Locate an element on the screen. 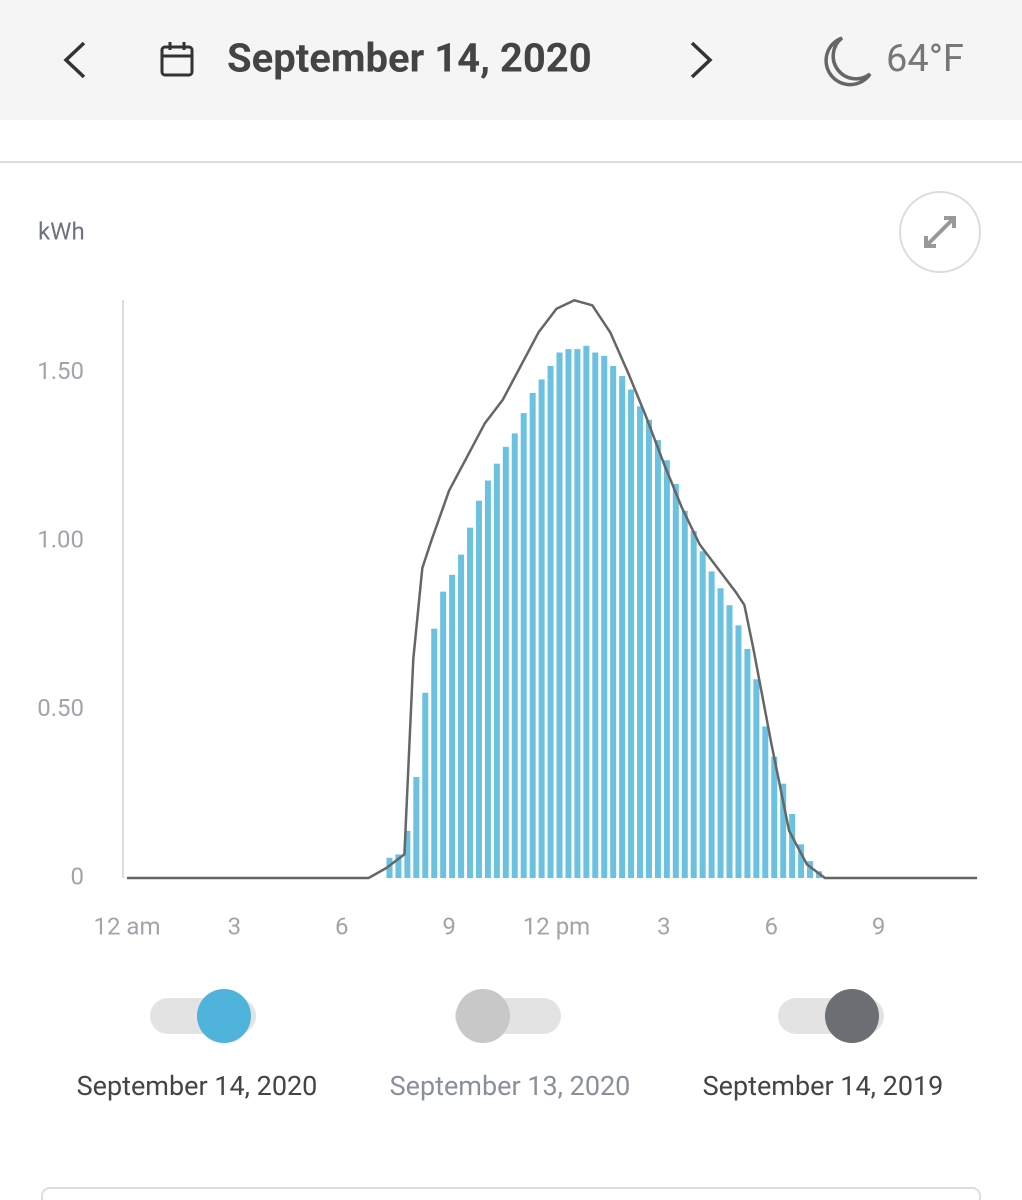 The height and width of the screenshot is (1200, 1022). temperature: 64°F is located at coordinates (925, 59).